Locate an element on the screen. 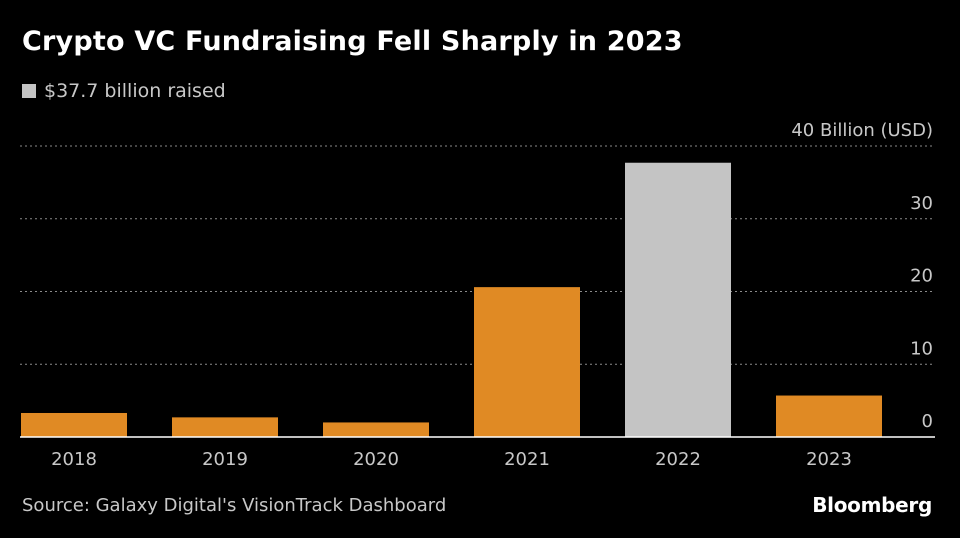 The height and width of the screenshot is (538, 960). x-tick-2019: 2019 is located at coordinates (225, 459).